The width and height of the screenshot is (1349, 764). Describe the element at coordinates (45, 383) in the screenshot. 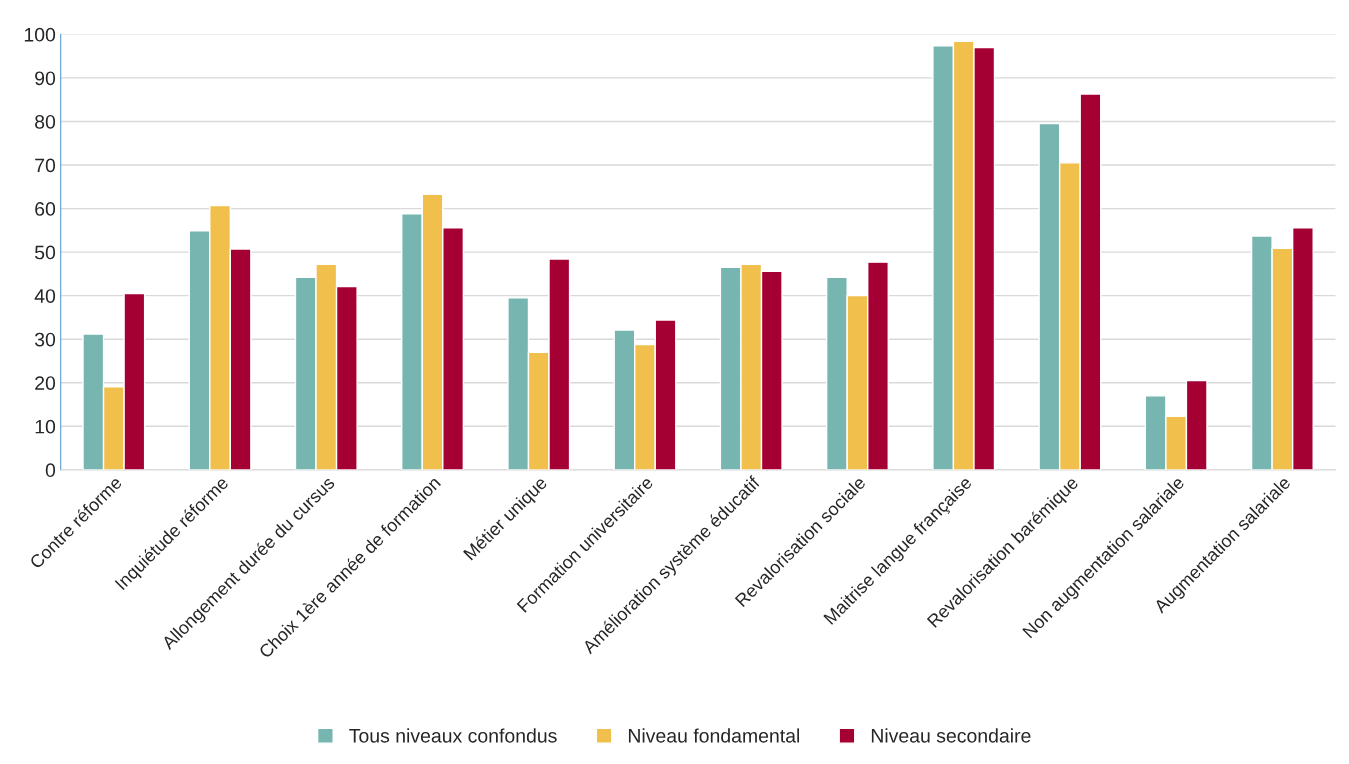

I see `y-tick-label: 20` at that location.